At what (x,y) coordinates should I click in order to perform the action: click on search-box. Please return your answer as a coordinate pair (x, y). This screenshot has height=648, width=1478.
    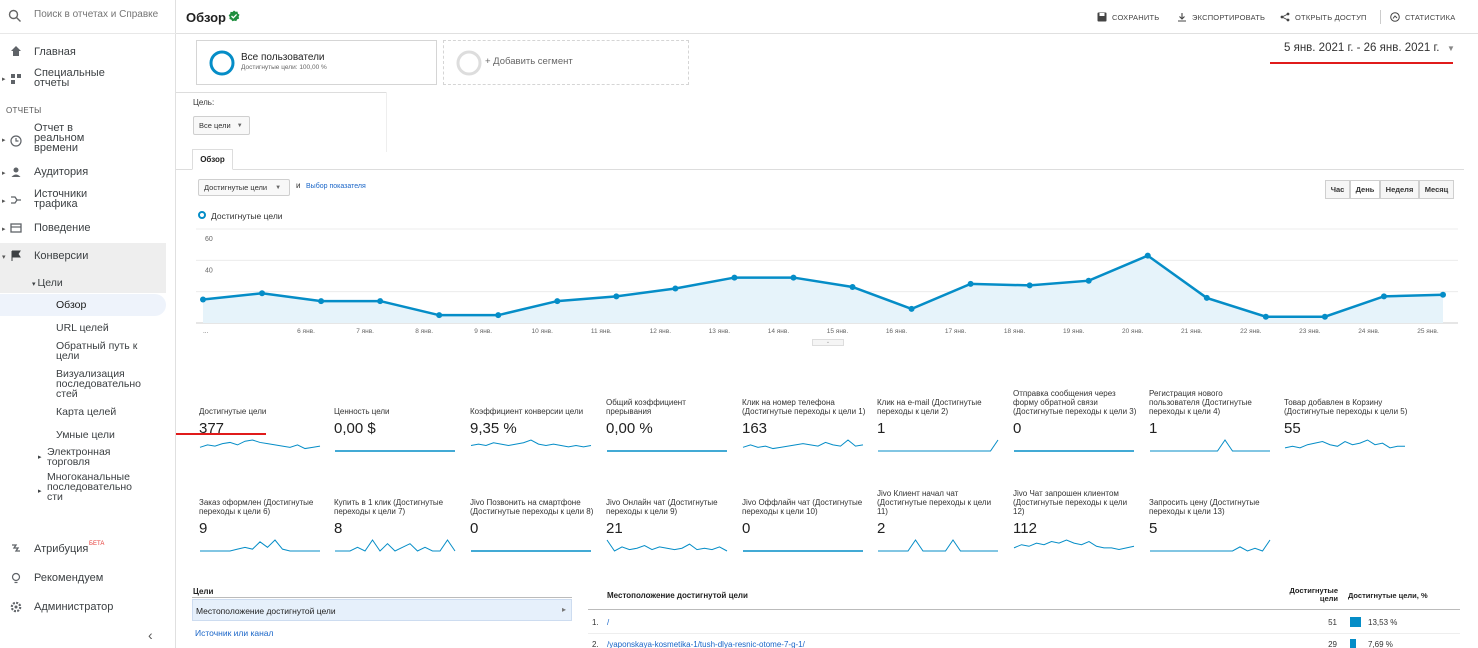
    Looking at the image, I should click on (88, 17).